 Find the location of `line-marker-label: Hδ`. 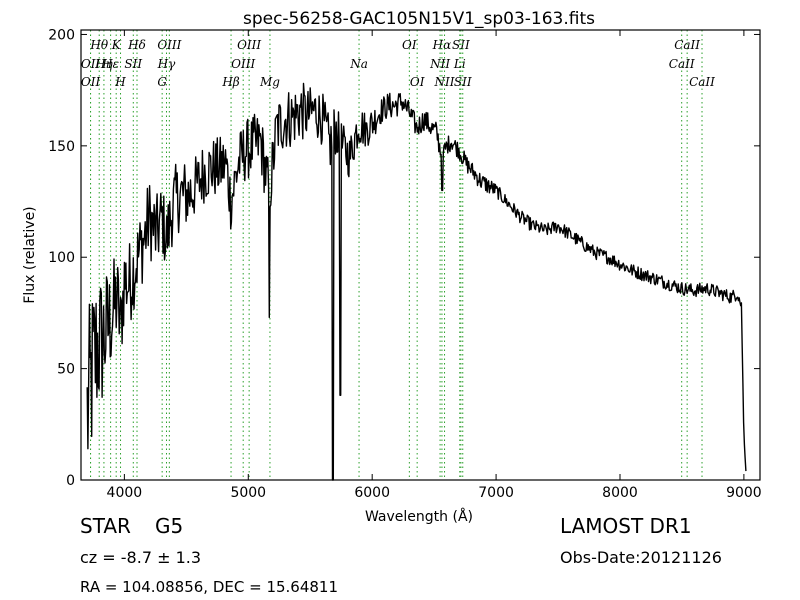

line-marker-label: Hδ is located at coordinates (136, 45).